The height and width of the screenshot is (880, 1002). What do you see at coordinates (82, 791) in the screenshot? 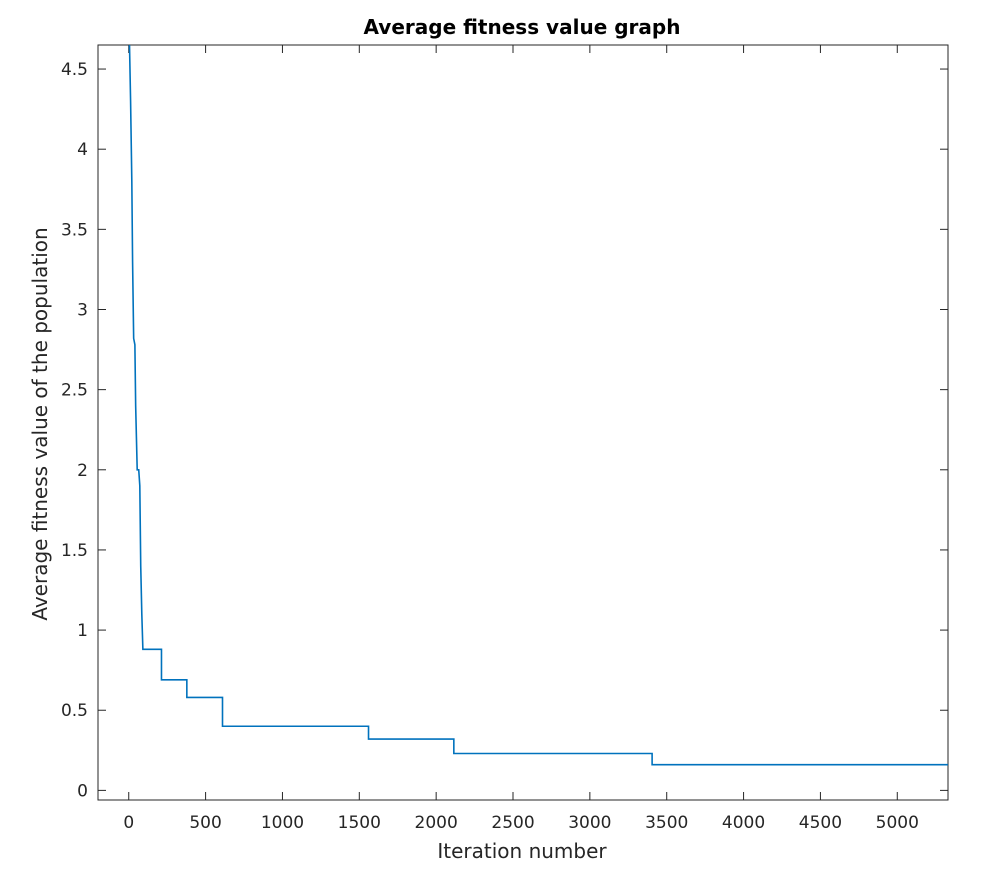
I see `y-tick-label: 0` at bounding box center [82, 791].